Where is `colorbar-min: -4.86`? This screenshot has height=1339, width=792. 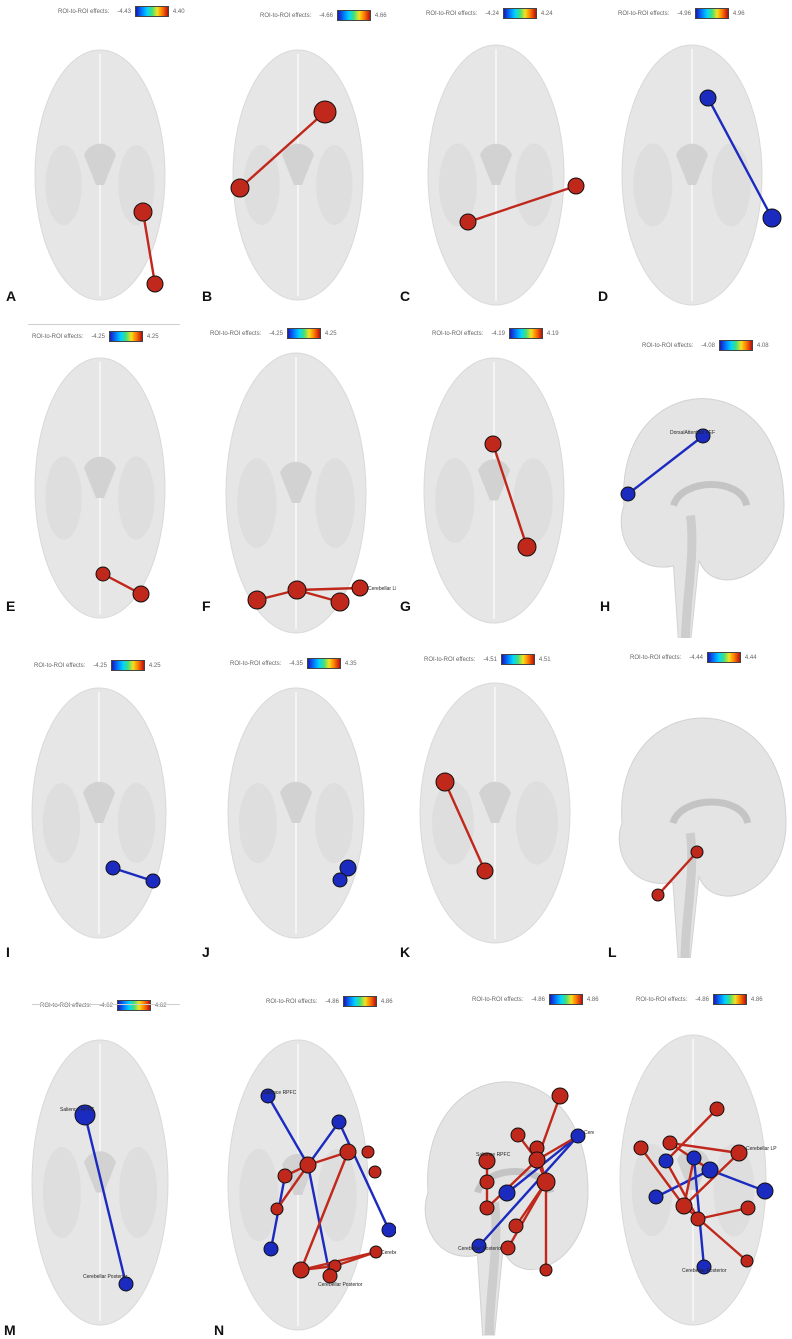
colorbar-min: -4.86 is located at coordinates (332, 1001).